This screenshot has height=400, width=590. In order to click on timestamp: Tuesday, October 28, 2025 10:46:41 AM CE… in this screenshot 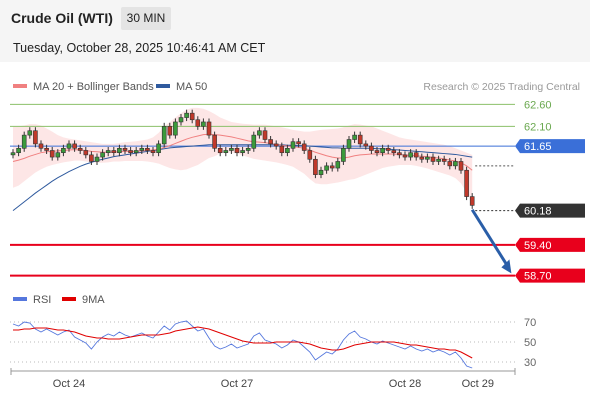, I will do `click(139, 48)`.